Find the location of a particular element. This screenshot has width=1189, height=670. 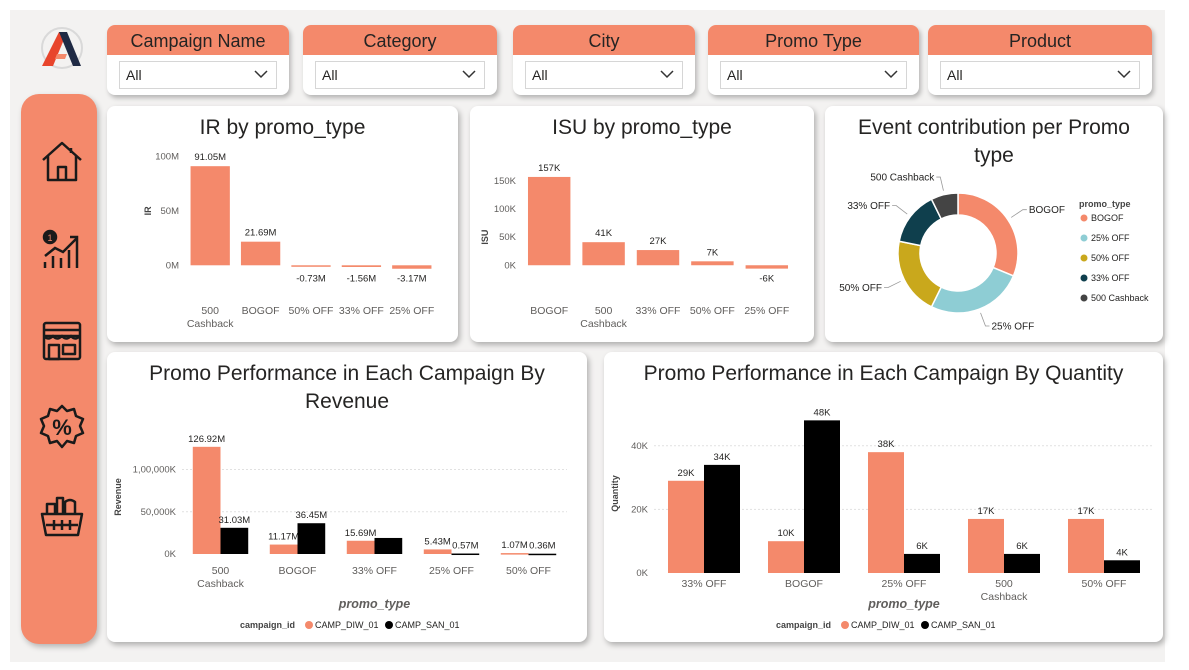

y-axis-title: ISU is located at coordinates (485, 237).